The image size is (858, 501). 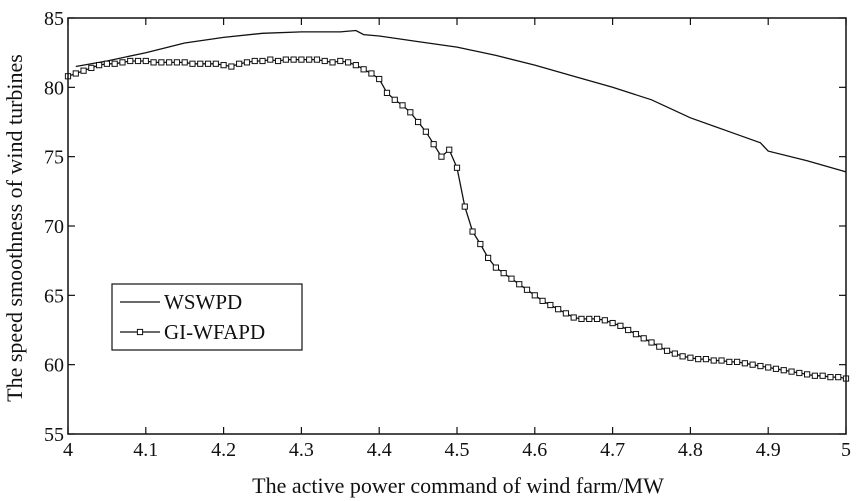 What do you see at coordinates (14, 228) in the screenshot?
I see `y-axis-title: The speed smoothness of wind turbines` at bounding box center [14, 228].